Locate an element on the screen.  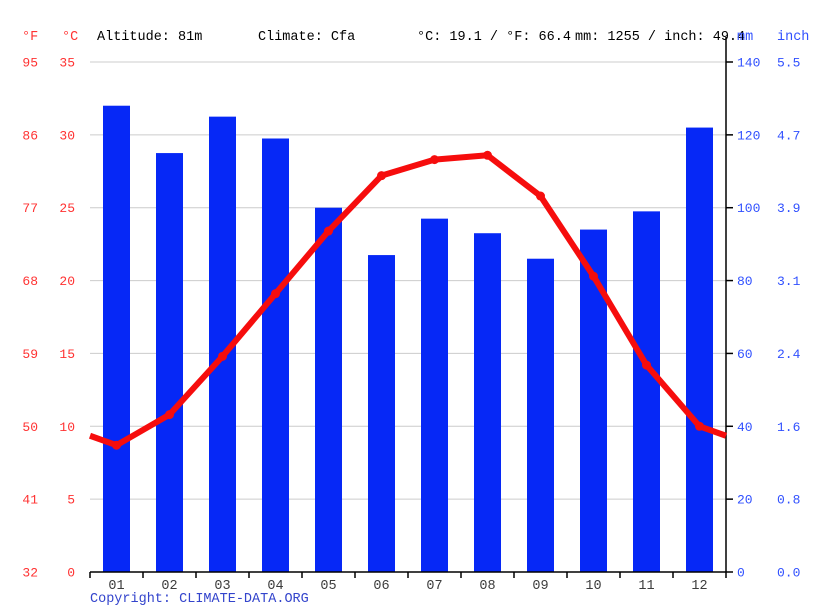
fahrenheit-tick-label: 32 is located at coordinates (30, 573).